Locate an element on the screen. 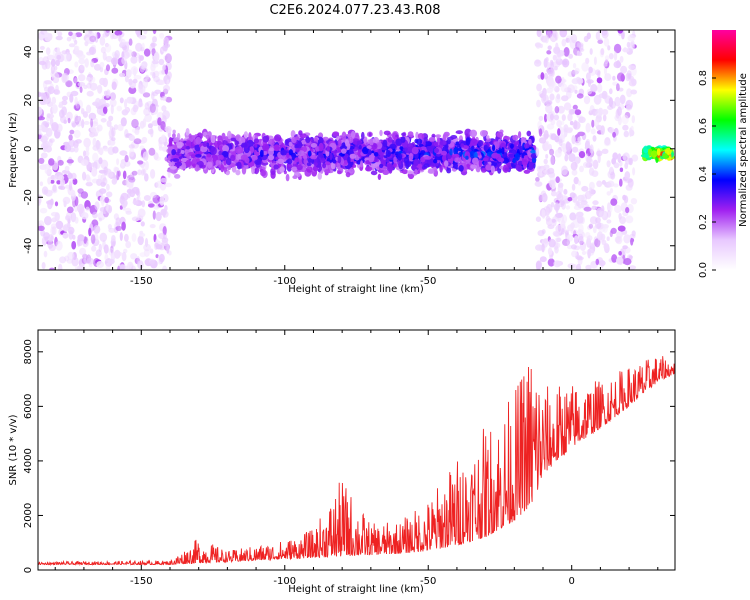 The image size is (750, 600). colorbar-label: Normalized spectral amplitude is located at coordinates (743, 150).